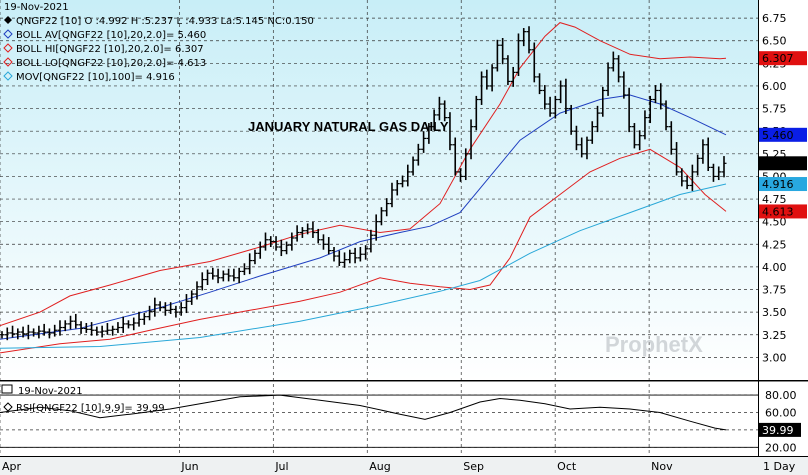 This screenshot has height=475, width=808. What do you see at coordinates (778, 184) in the screenshot?
I see `svg-text: 4.916` at bounding box center [778, 184].